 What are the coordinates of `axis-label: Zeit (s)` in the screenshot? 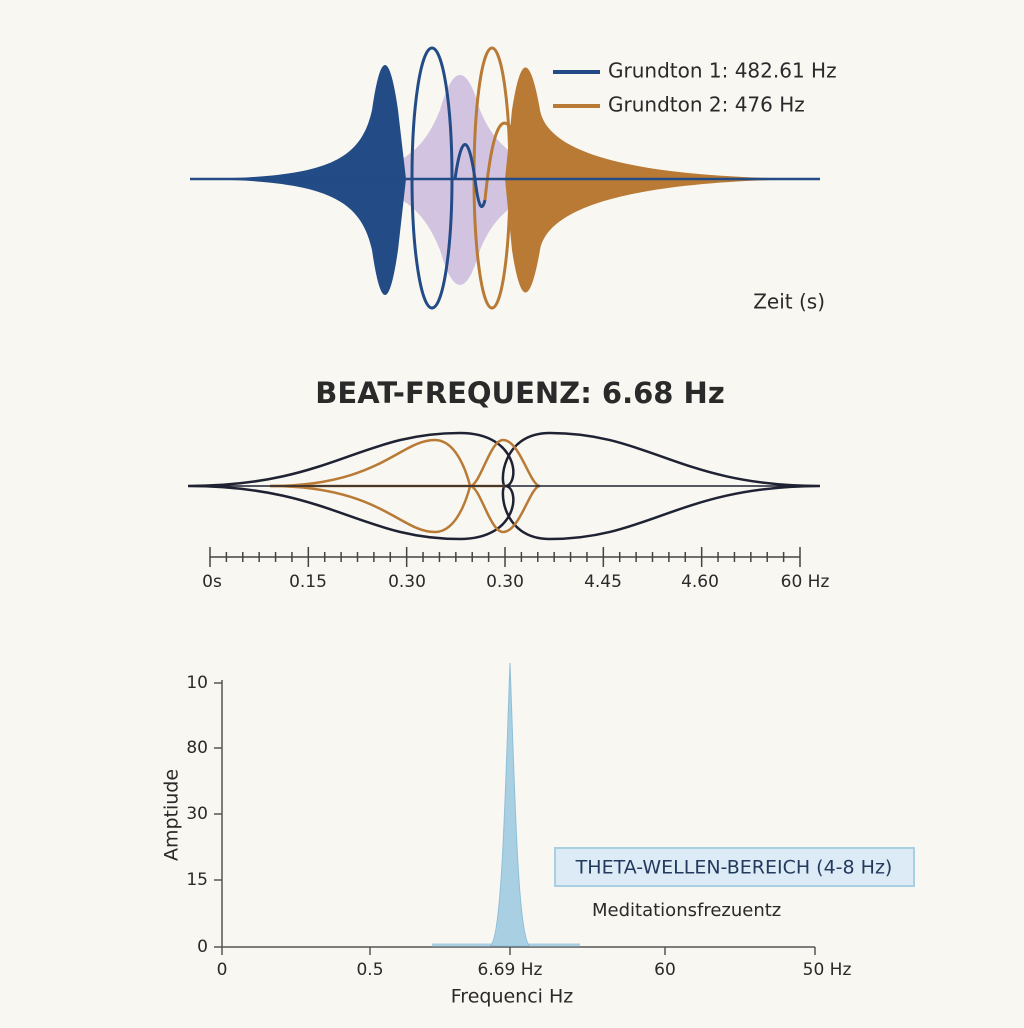 It's located at (789, 302).